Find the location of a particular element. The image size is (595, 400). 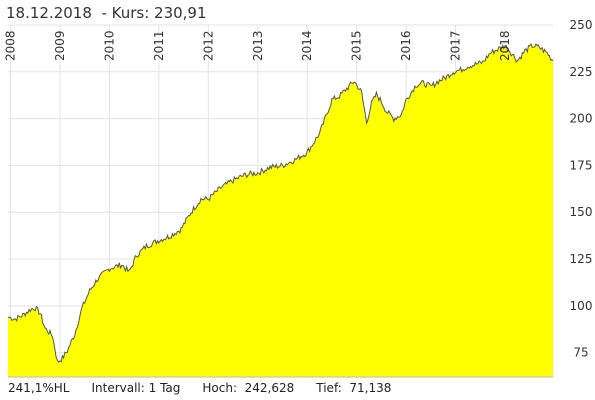

chart-header: 18.12.2018 - Kurs: 230,91 is located at coordinates (106, 13).